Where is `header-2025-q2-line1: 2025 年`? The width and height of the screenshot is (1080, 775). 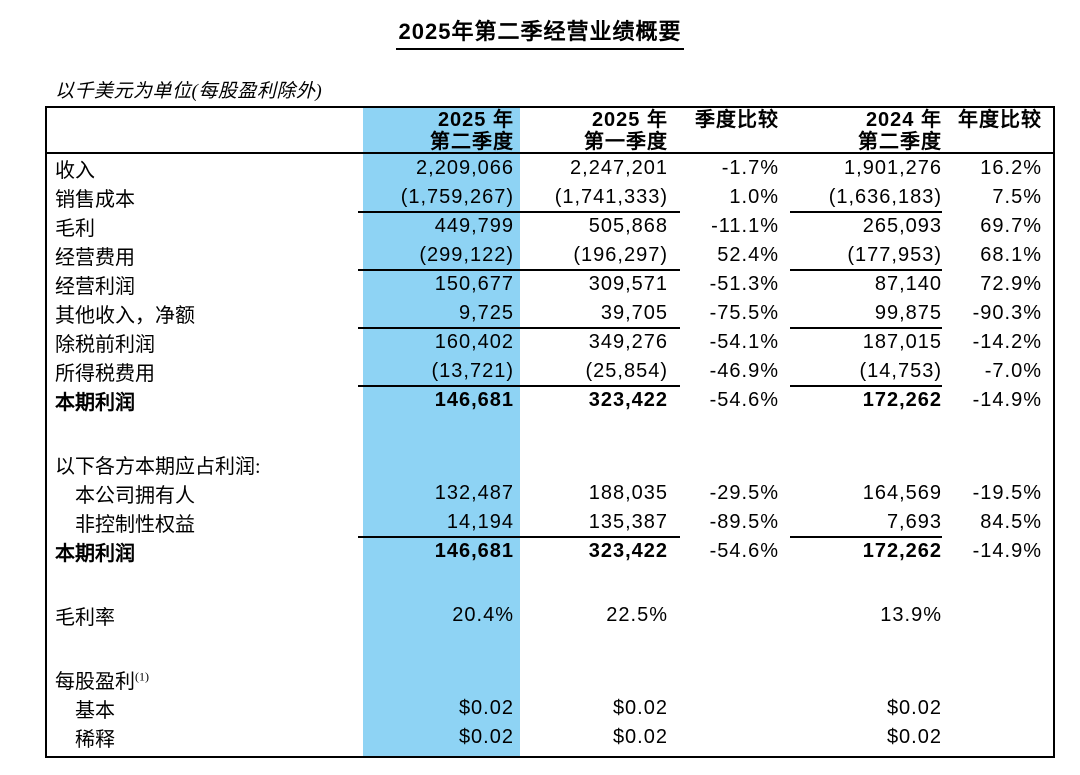 header-2025-q2-line1: 2025 年 is located at coordinates (475, 120).